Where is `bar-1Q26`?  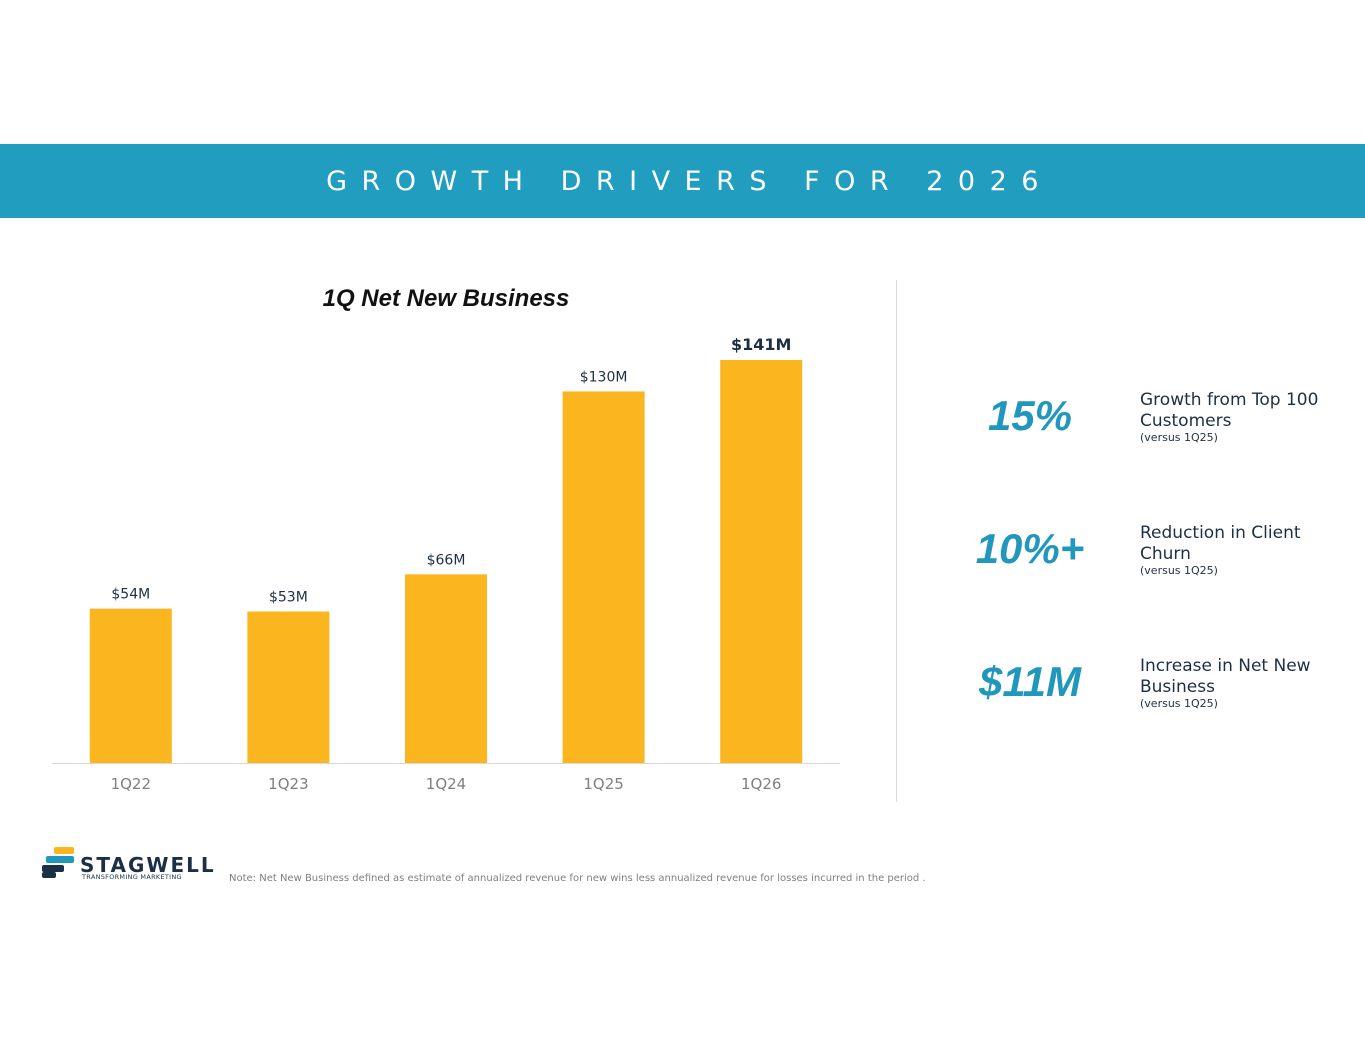 bar-1Q26 is located at coordinates (761, 561).